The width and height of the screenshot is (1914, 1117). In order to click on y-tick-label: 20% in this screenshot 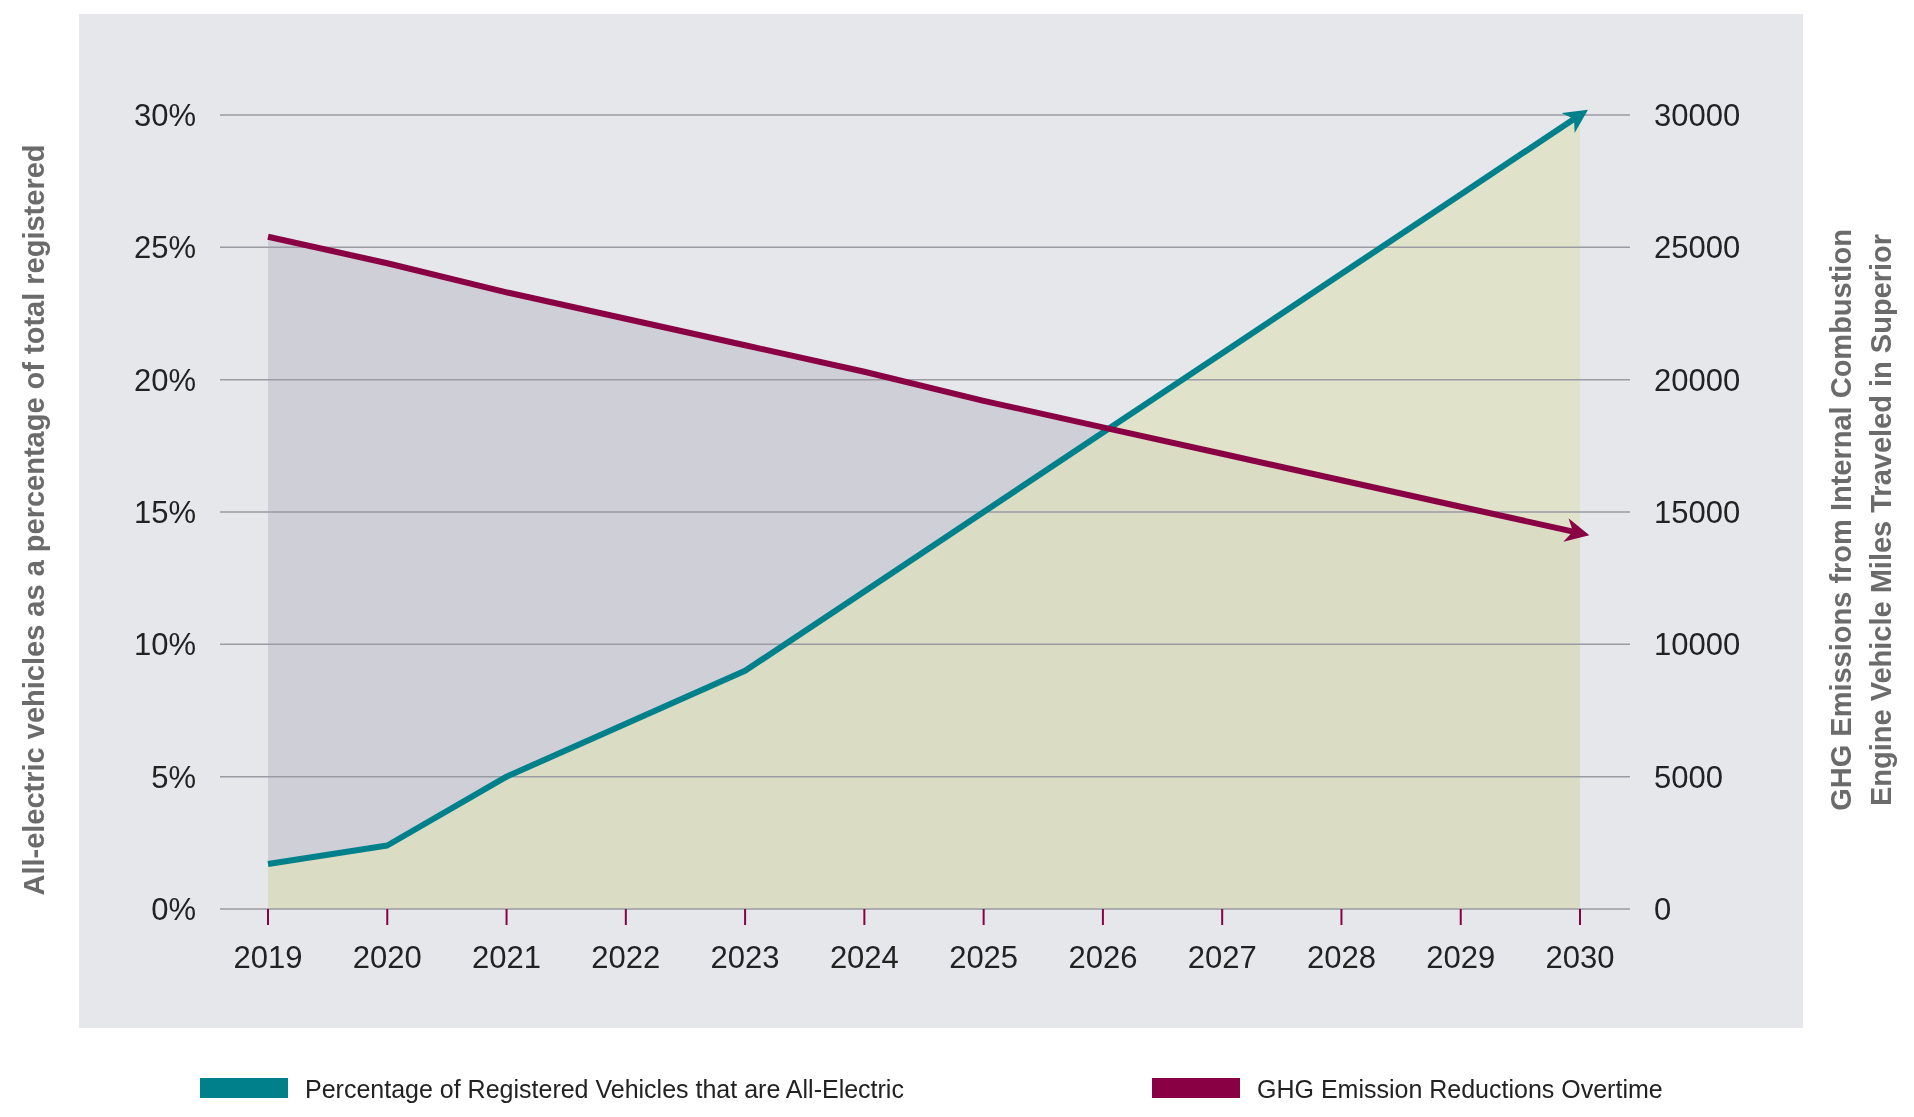, I will do `click(164, 380)`.